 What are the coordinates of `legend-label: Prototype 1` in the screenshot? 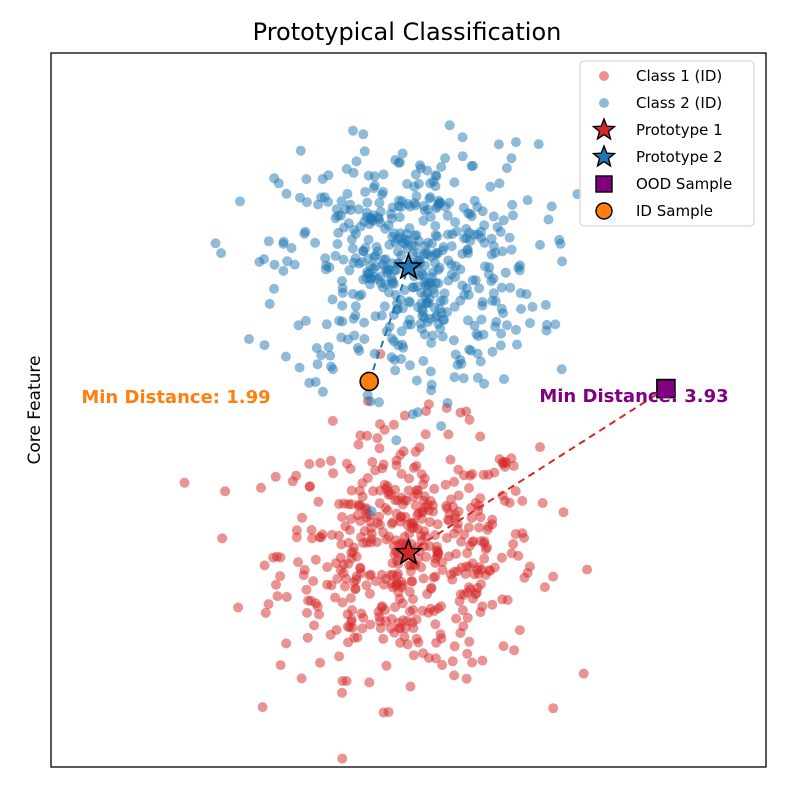 It's located at (679, 130).